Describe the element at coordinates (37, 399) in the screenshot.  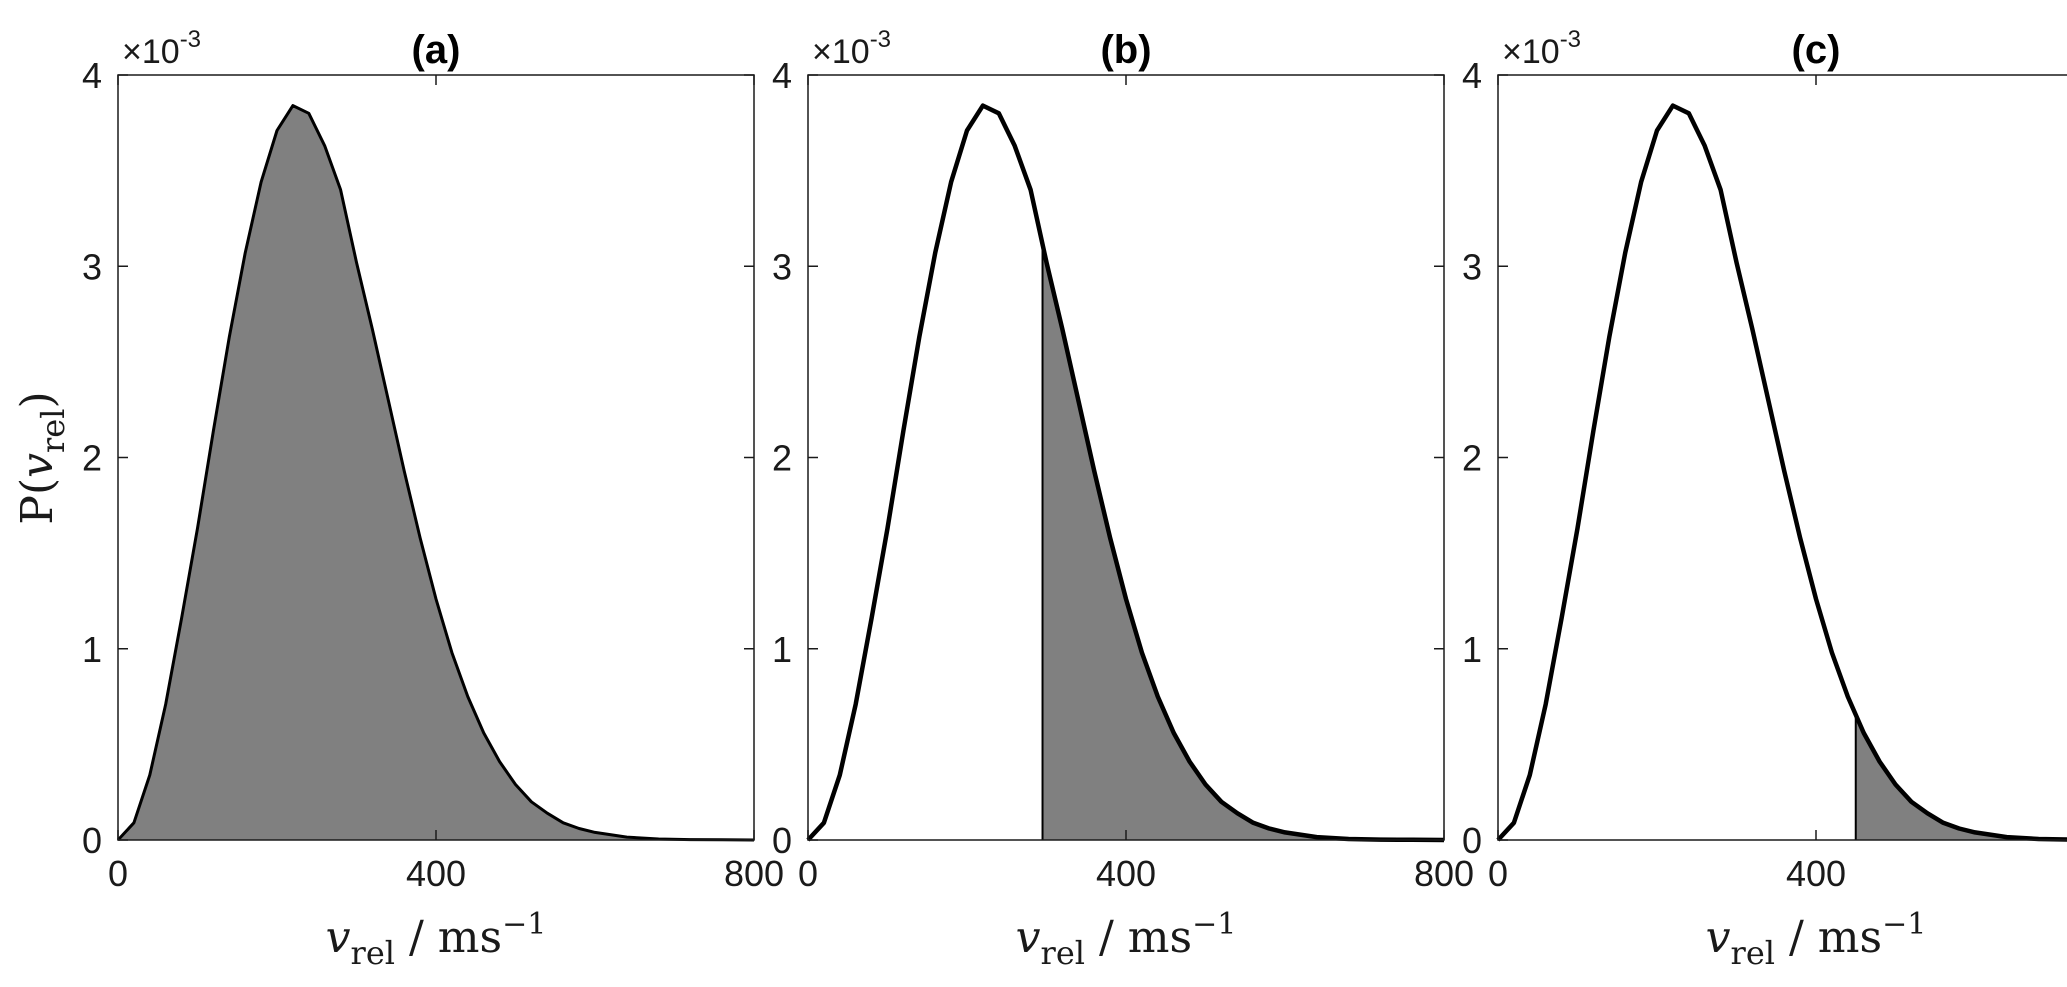
I see `y-label-close: )` at that location.